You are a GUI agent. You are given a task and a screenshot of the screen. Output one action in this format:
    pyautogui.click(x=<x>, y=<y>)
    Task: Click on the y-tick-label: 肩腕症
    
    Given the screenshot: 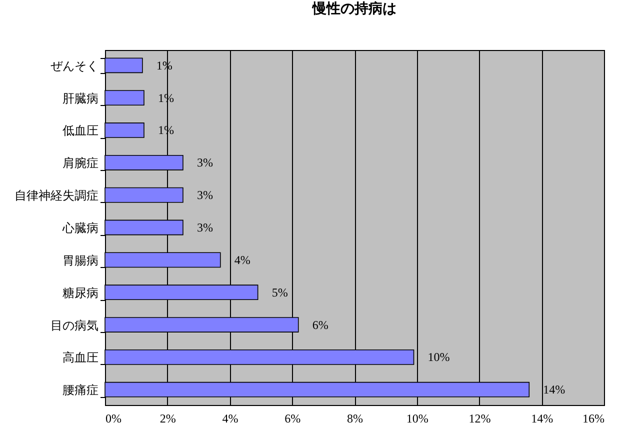 What is the action you would take?
    pyautogui.click(x=80, y=163)
    